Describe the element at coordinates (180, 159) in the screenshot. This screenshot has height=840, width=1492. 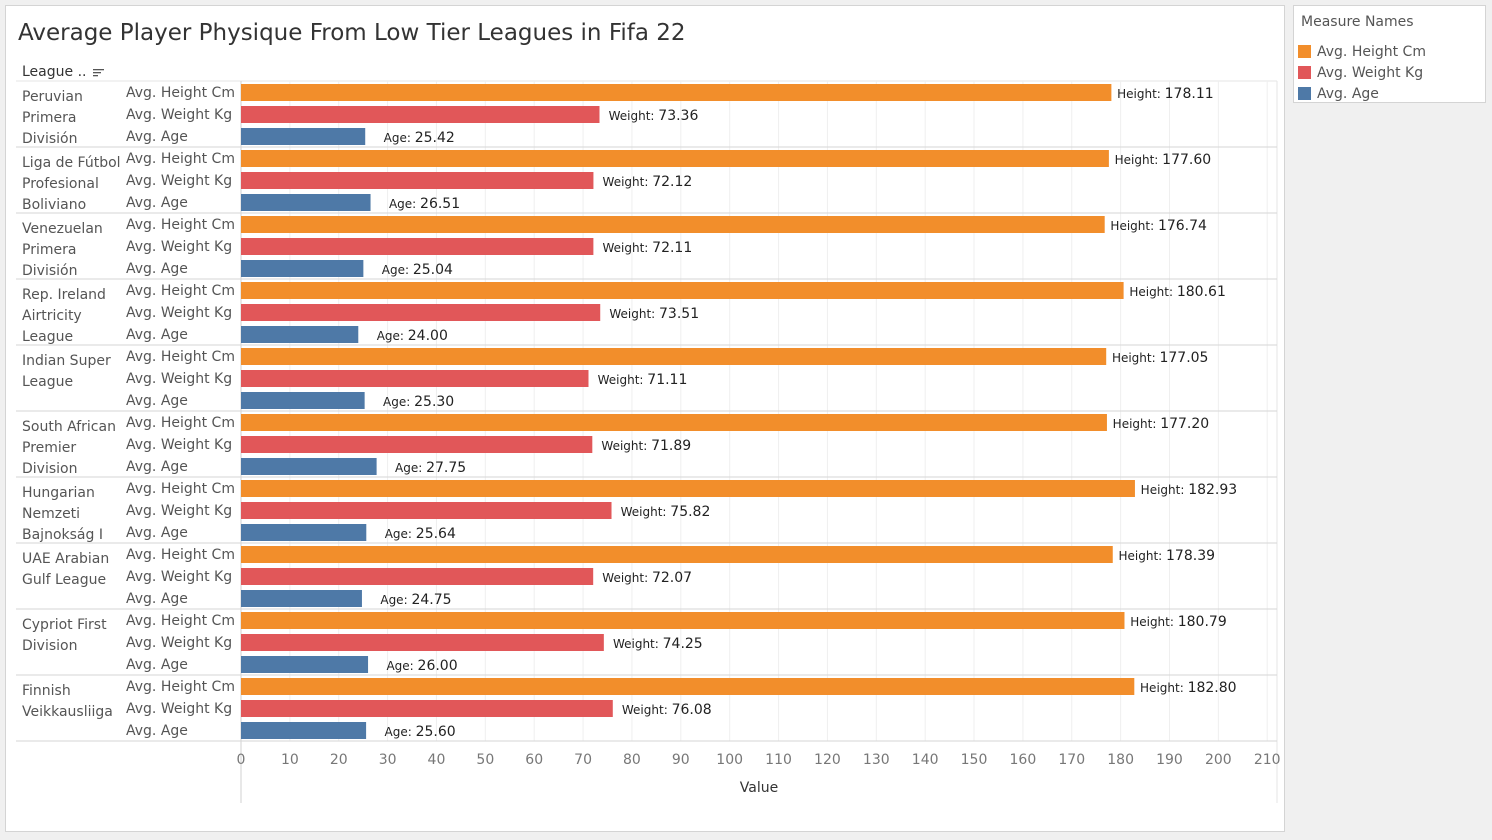
I see `measure-label-liga-de-futbol-profesional-boliviano-height: Avg. Height Cm` at that location.